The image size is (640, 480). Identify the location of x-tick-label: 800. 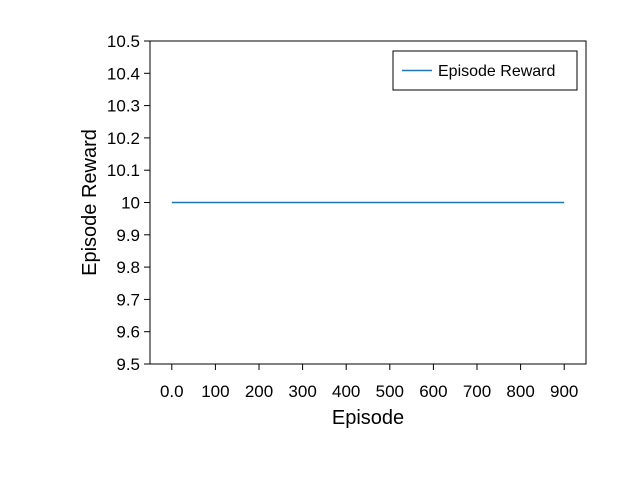
(520, 391).